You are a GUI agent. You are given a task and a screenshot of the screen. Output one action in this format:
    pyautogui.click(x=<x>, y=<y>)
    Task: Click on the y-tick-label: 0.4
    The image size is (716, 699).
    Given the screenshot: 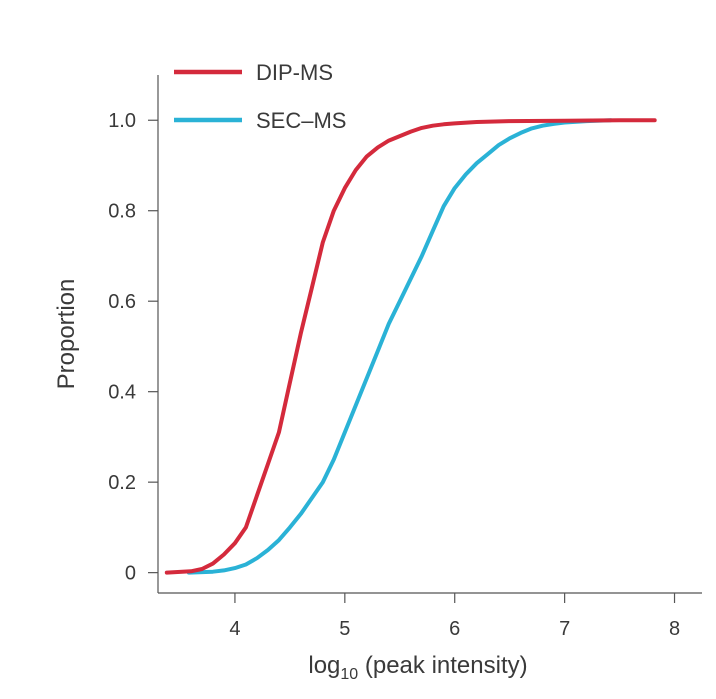 What is the action you would take?
    pyautogui.click(x=122, y=393)
    